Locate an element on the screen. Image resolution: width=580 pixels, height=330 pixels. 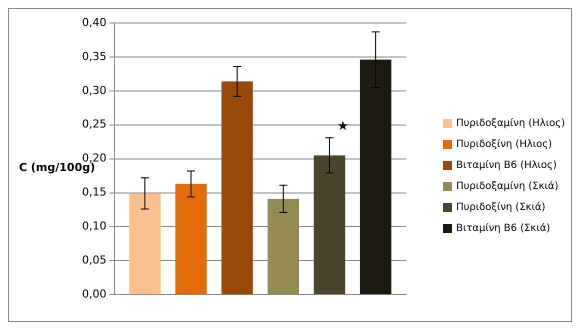
y-tick-label: 0,15 is located at coordinates (94, 192).